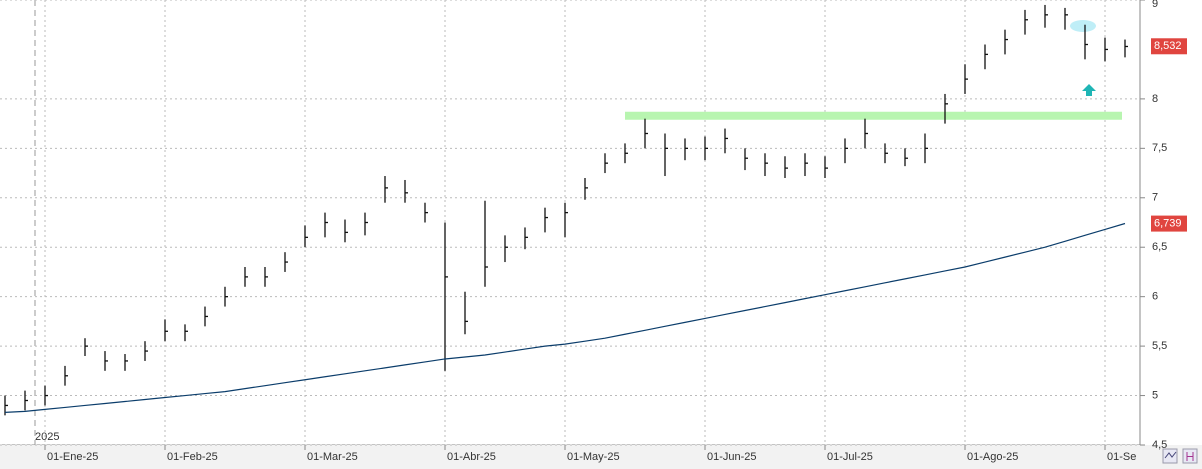 Image resolution: width=1202 pixels, height=469 pixels. What do you see at coordinates (471, 457) in the screenshot?
I see `x-tick-label: 01-Abr-25` at bounding box center [471, 457].